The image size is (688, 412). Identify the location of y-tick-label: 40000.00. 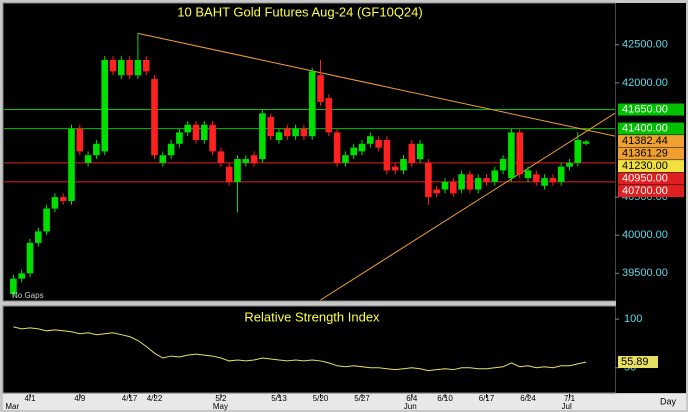
(645, 235).